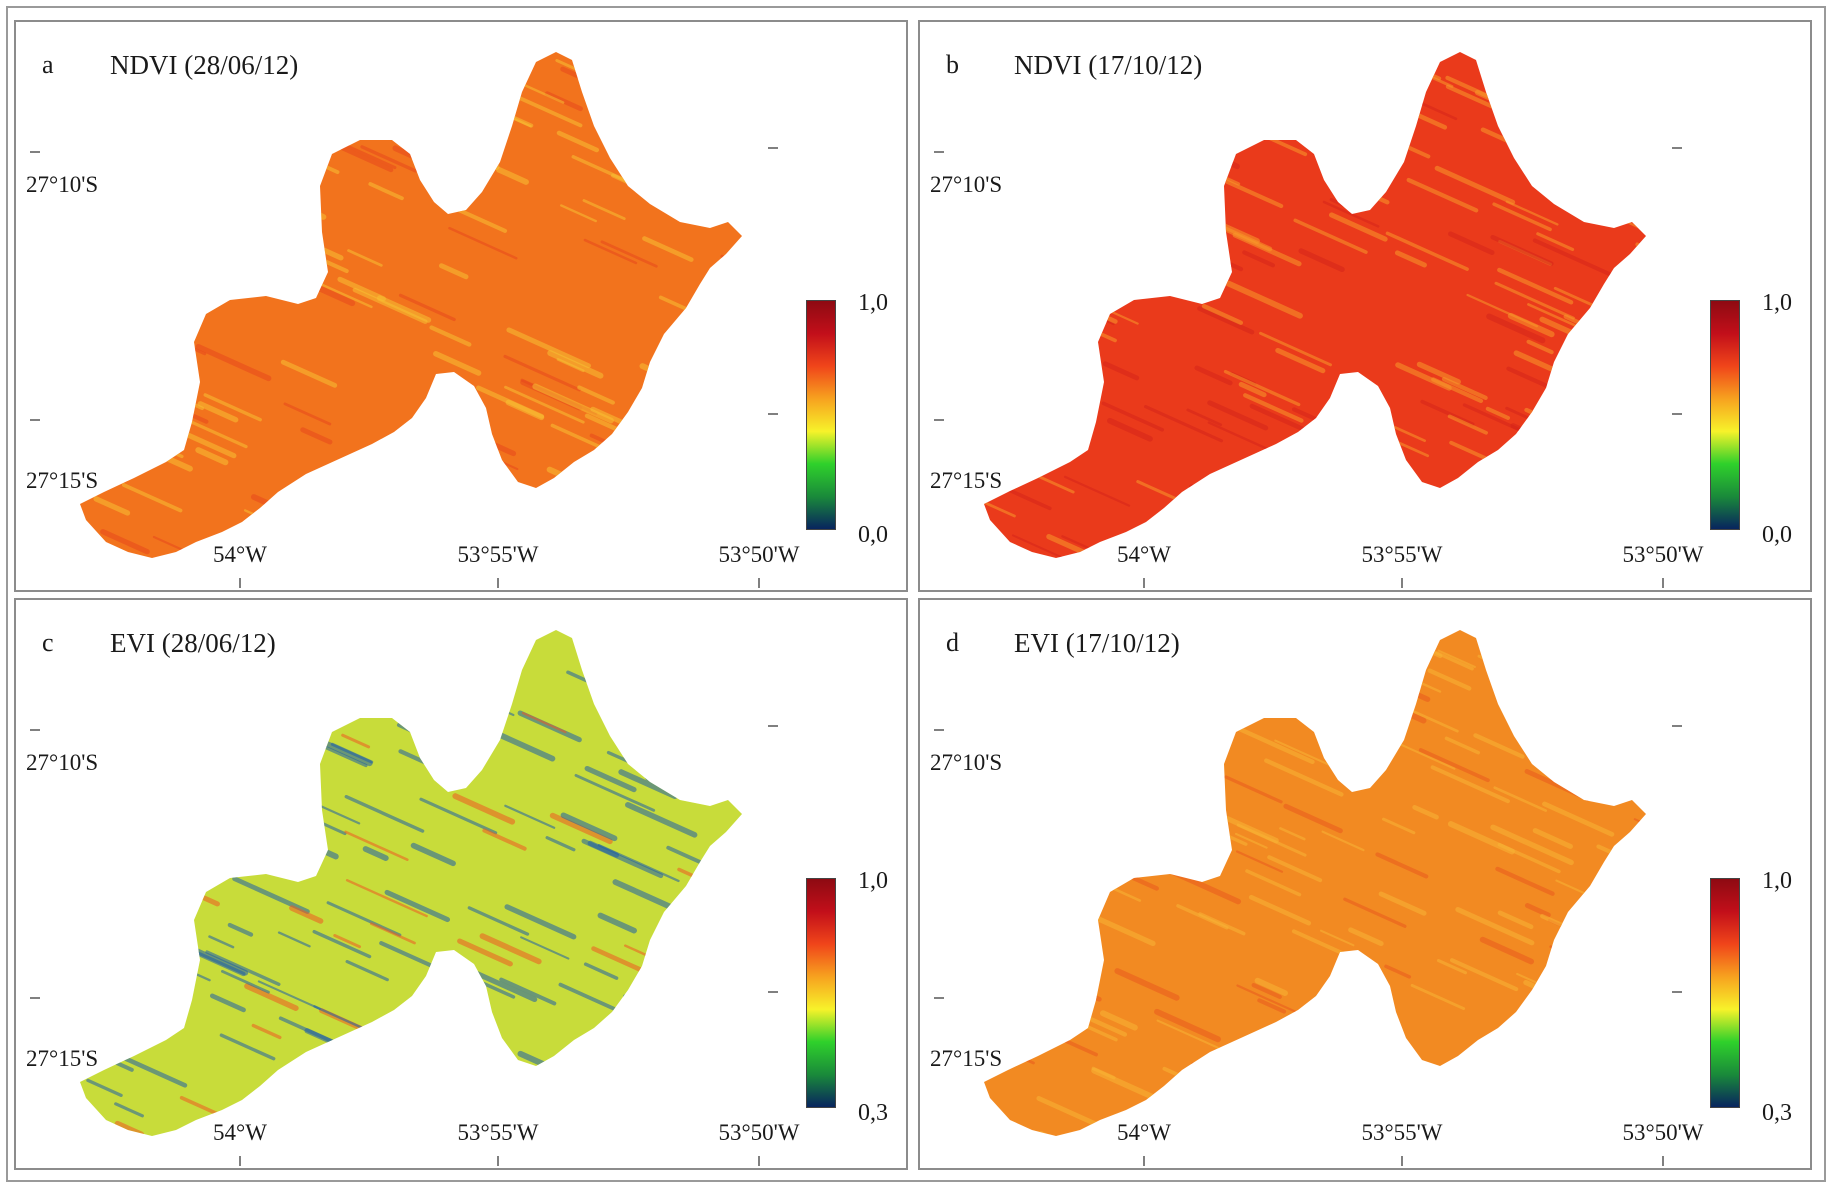 The image size is (1834, 1190). I want to click on panel-letter: b, so click(952, 64).